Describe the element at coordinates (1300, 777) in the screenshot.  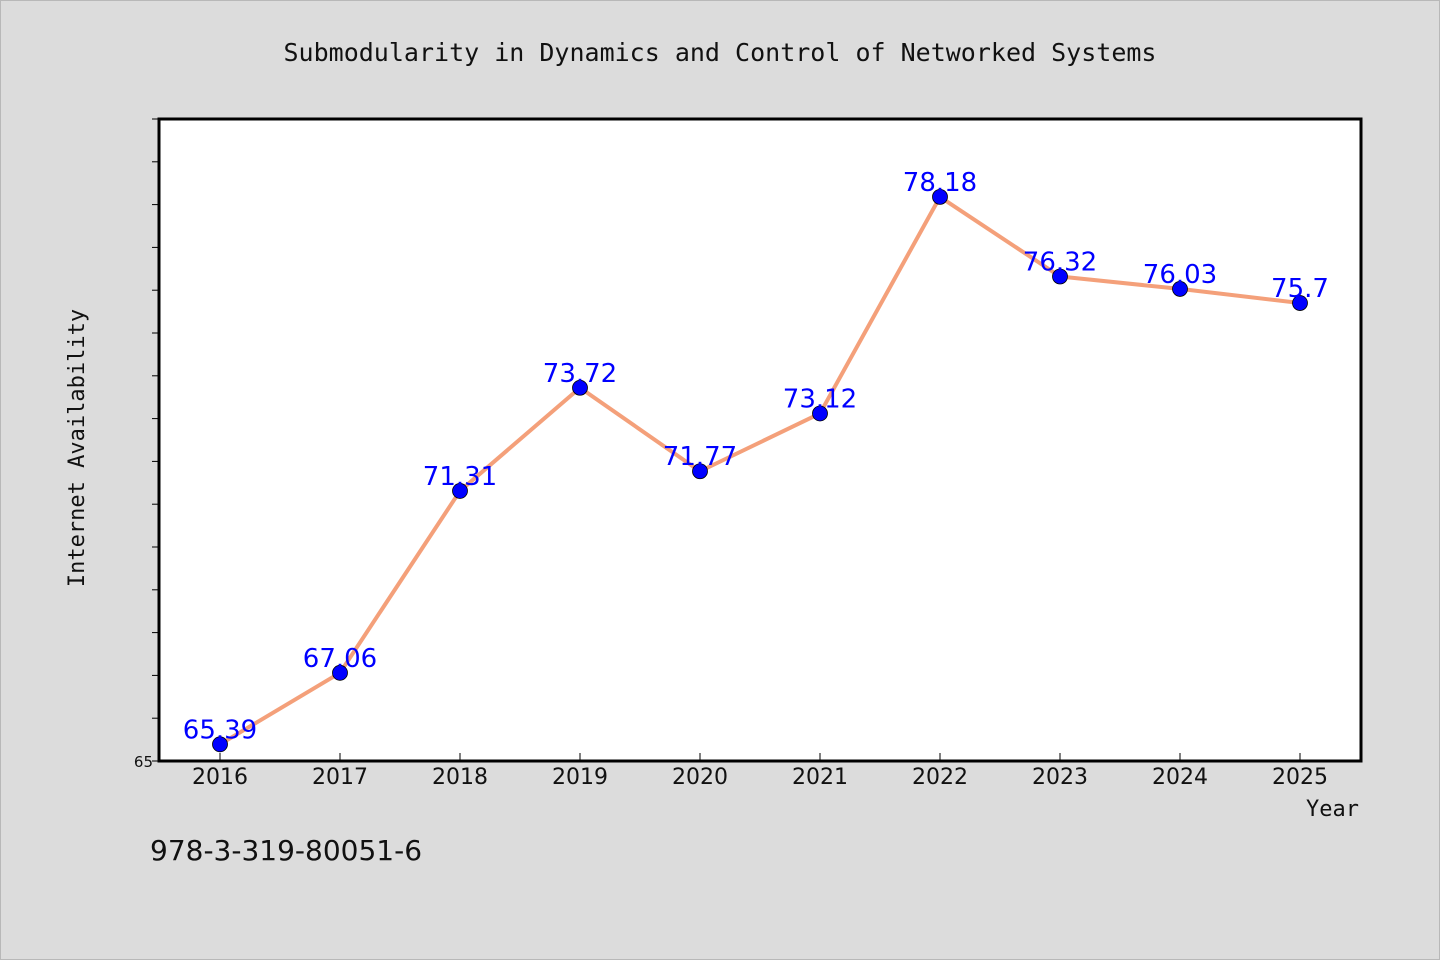
I see `x-tick-label: 2025` at that location.